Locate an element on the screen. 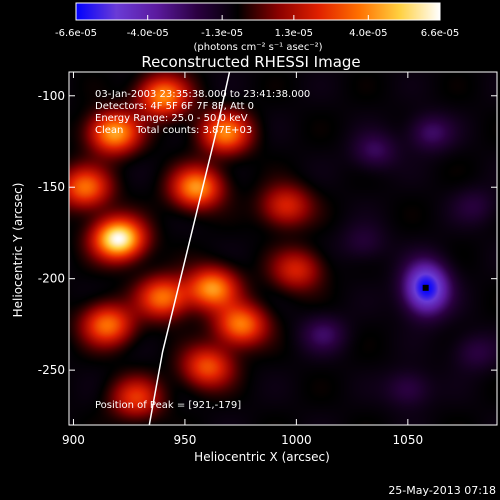 This screenshot has height=500, width=500. y-tick-label: -200 is located at coordinates (51, 279).